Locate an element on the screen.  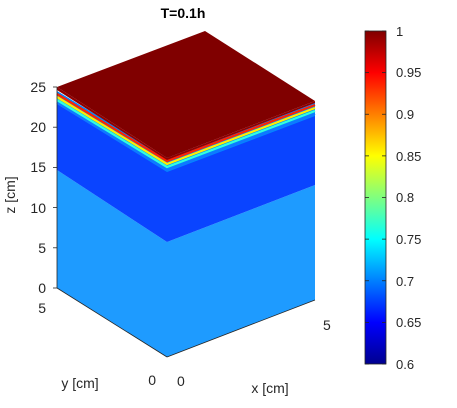
front-blue-line is located at coordinates (186, 137).